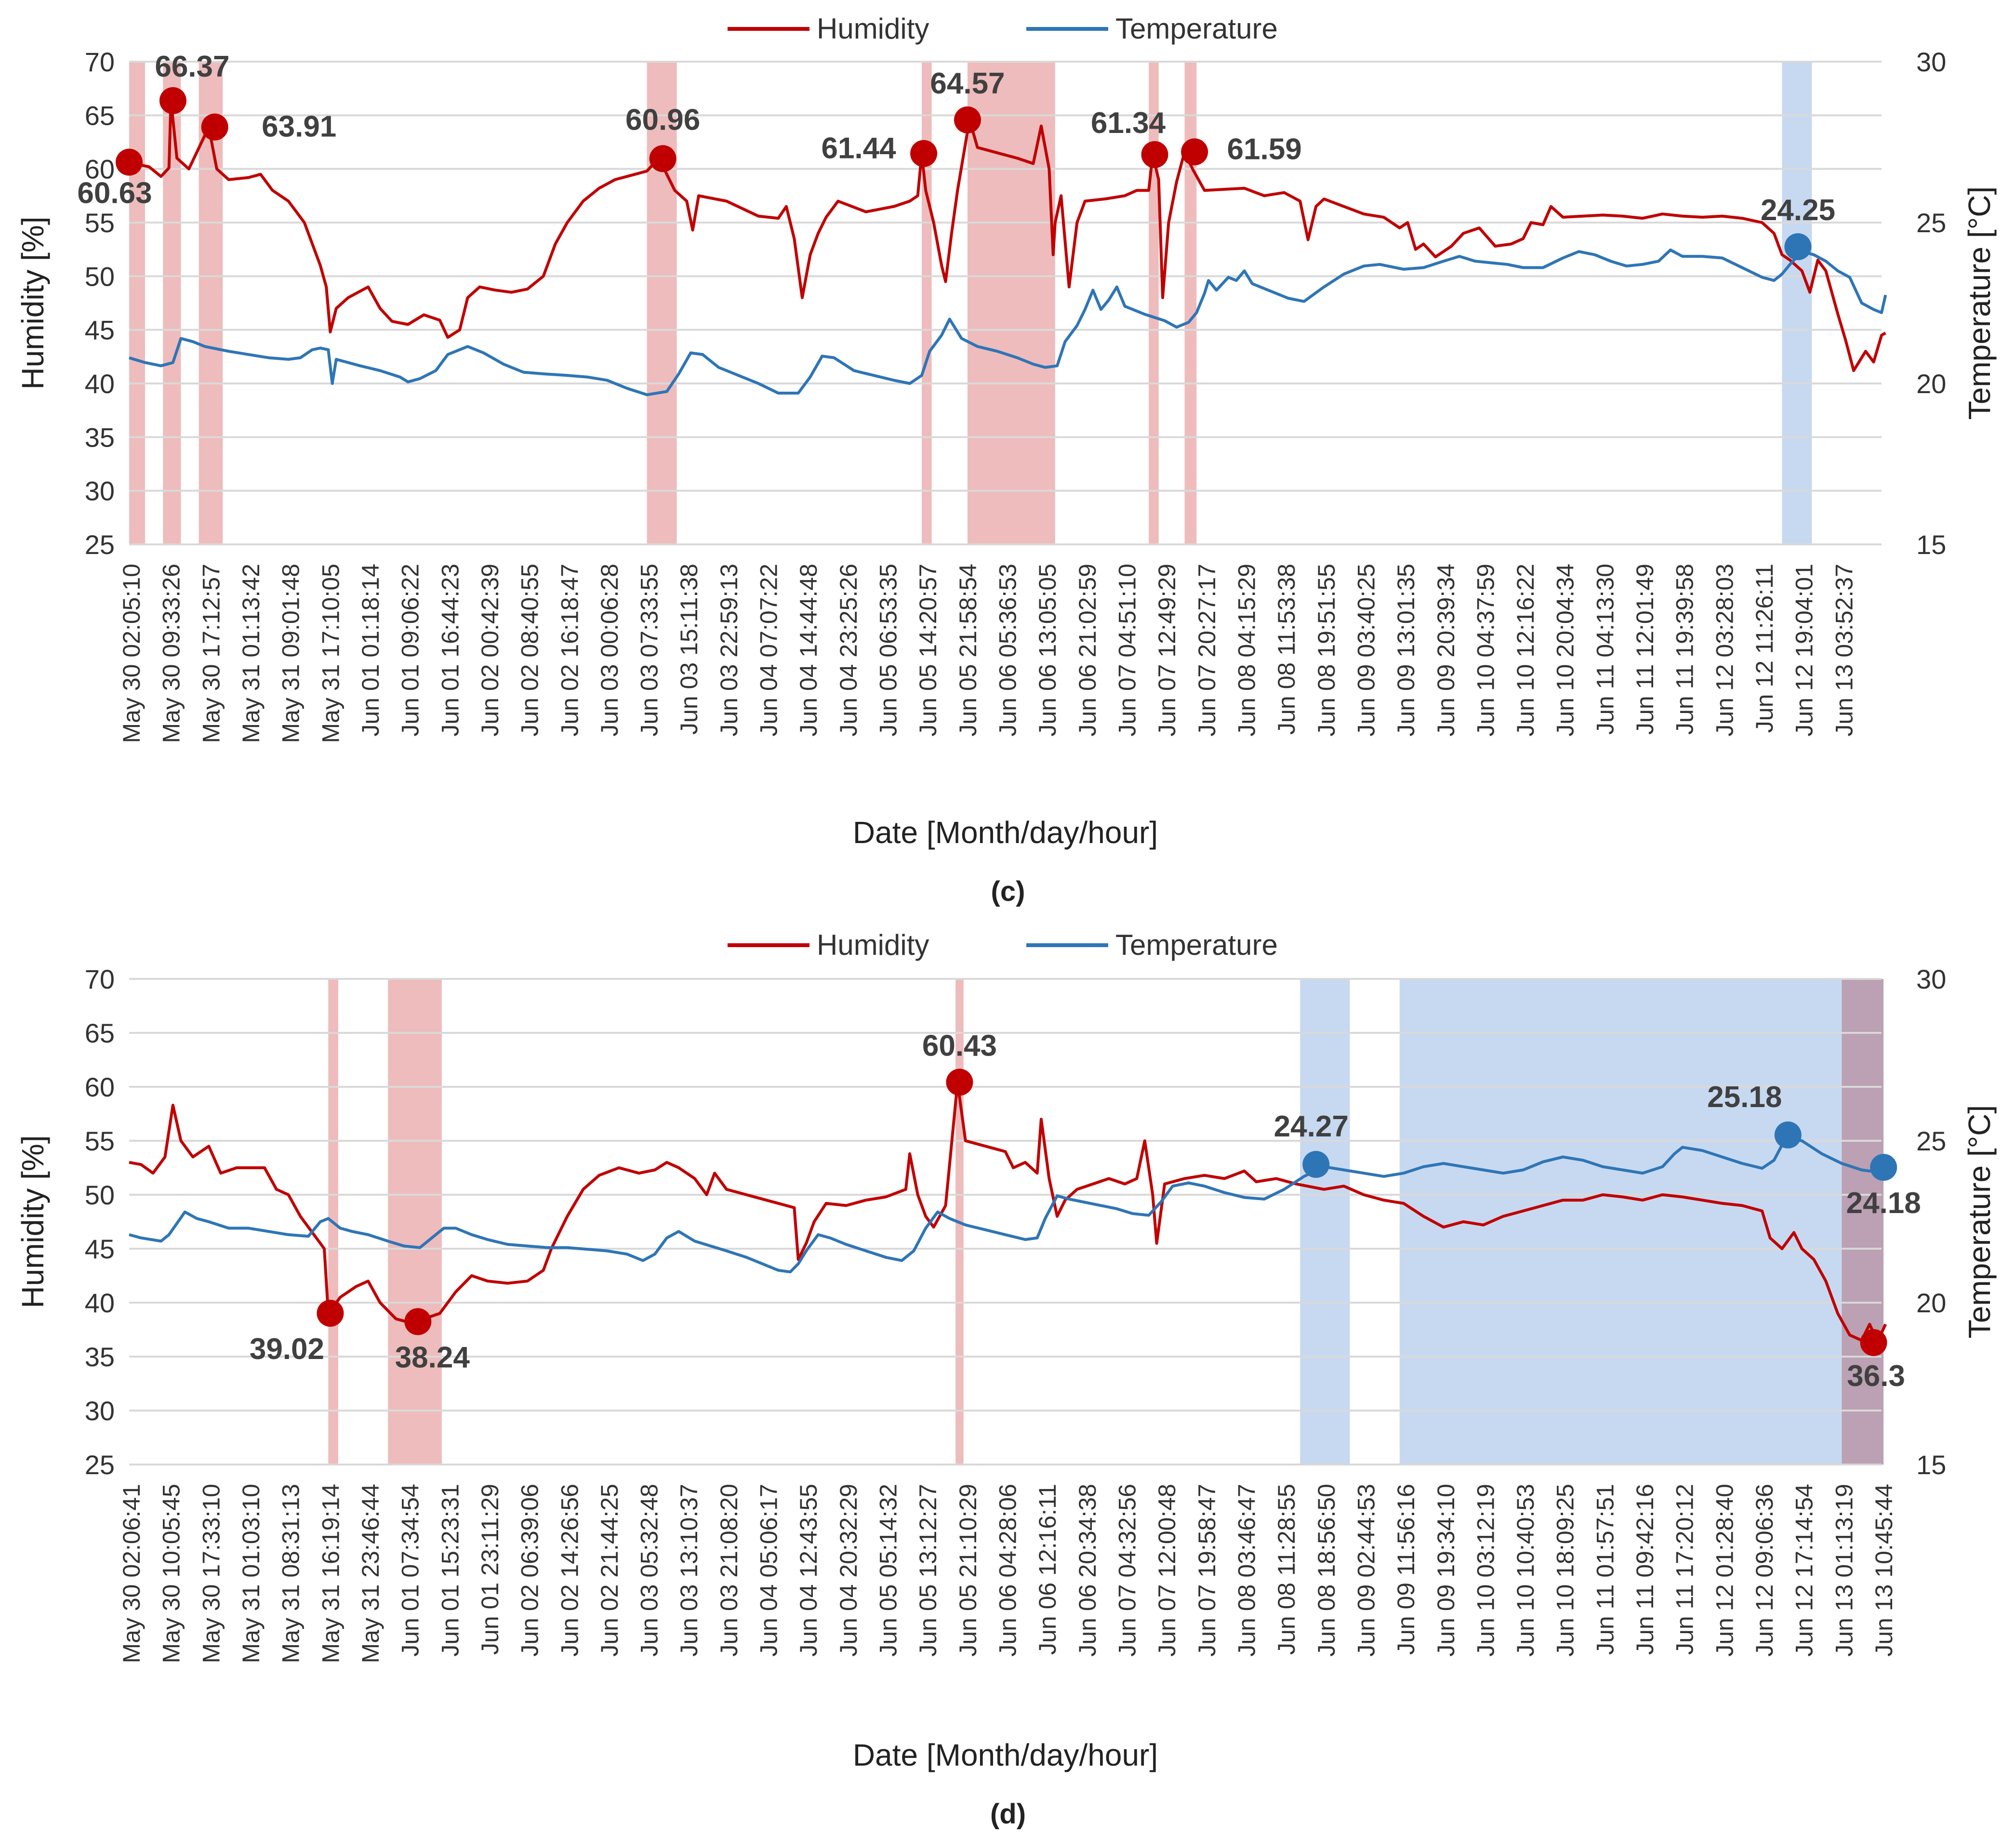 This screenshot has height=1848, width=2016. Describe the element at coordinates (1745, 1097) in the screenshot. I see `data-label: 25.18` at that location.